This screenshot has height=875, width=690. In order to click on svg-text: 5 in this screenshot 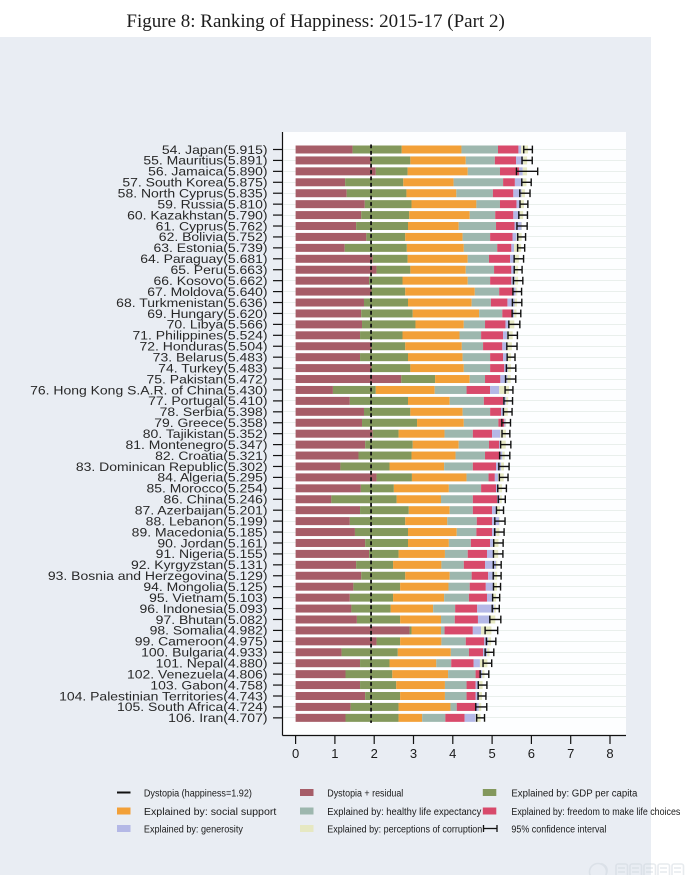, I will do `click(491, 753)`.